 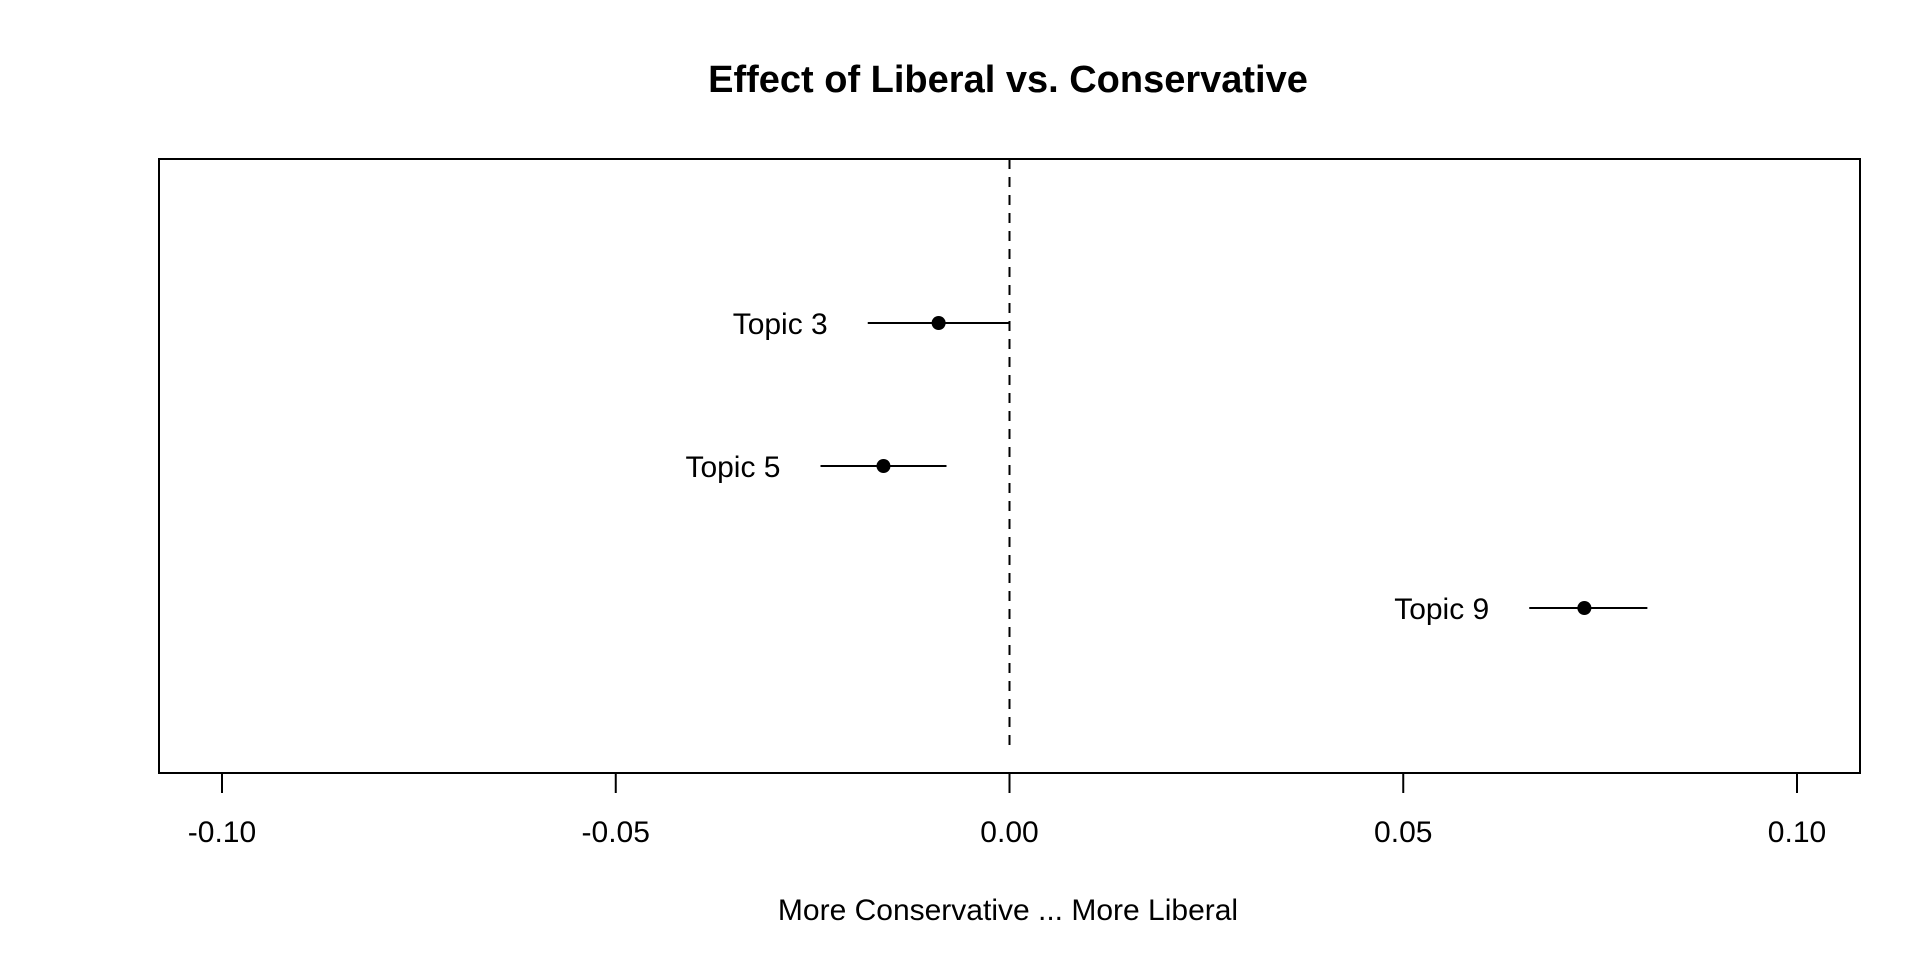 What do you see at coordinates (1007, 811) in the screenshot?
I see `x-axis: -0.10 -0.05 0.00 0.05 0.10` at bounding box center [1007, 811].